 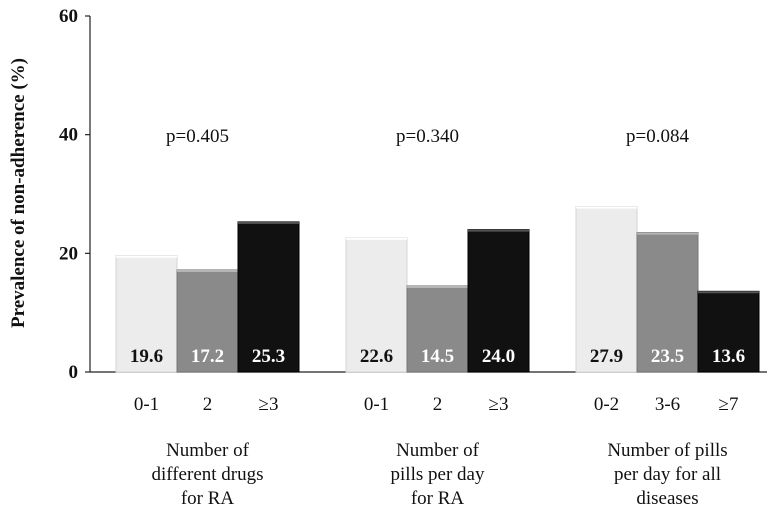 What do you see at coordinates (427, 136) in the screenshot?
I see `p-value-label: p=0.340` at bounding box center [427, 136].